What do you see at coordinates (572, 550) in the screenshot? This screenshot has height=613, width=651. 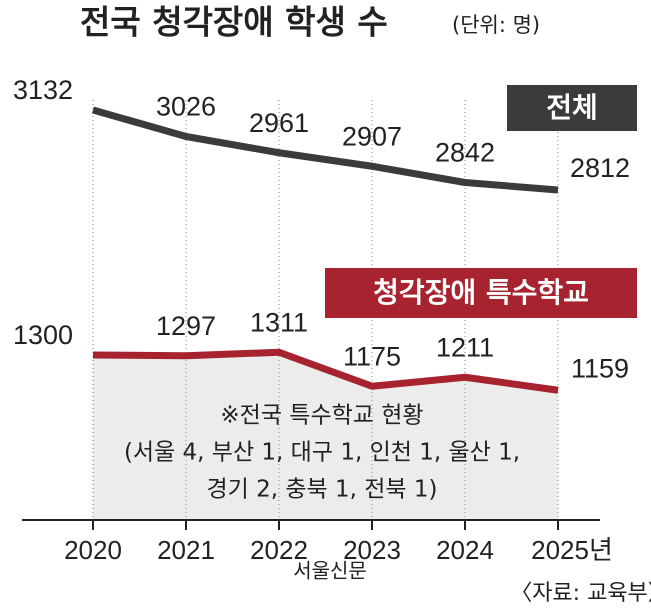 I see `x-tick-label: 2025년` at bounding box center [572, 550].